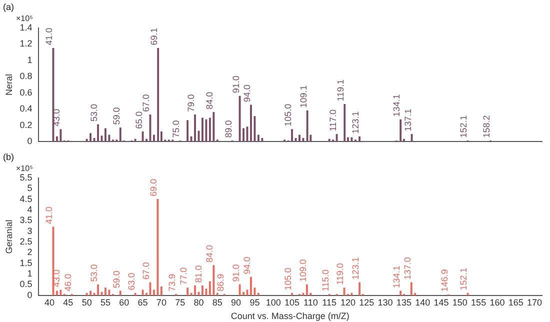 Image resolution: width=550 pixels, height=322 pixels. Describe the element at coordinates (26, 177) in the screenshot. I see `y-tick-label: 5.5` at that location.